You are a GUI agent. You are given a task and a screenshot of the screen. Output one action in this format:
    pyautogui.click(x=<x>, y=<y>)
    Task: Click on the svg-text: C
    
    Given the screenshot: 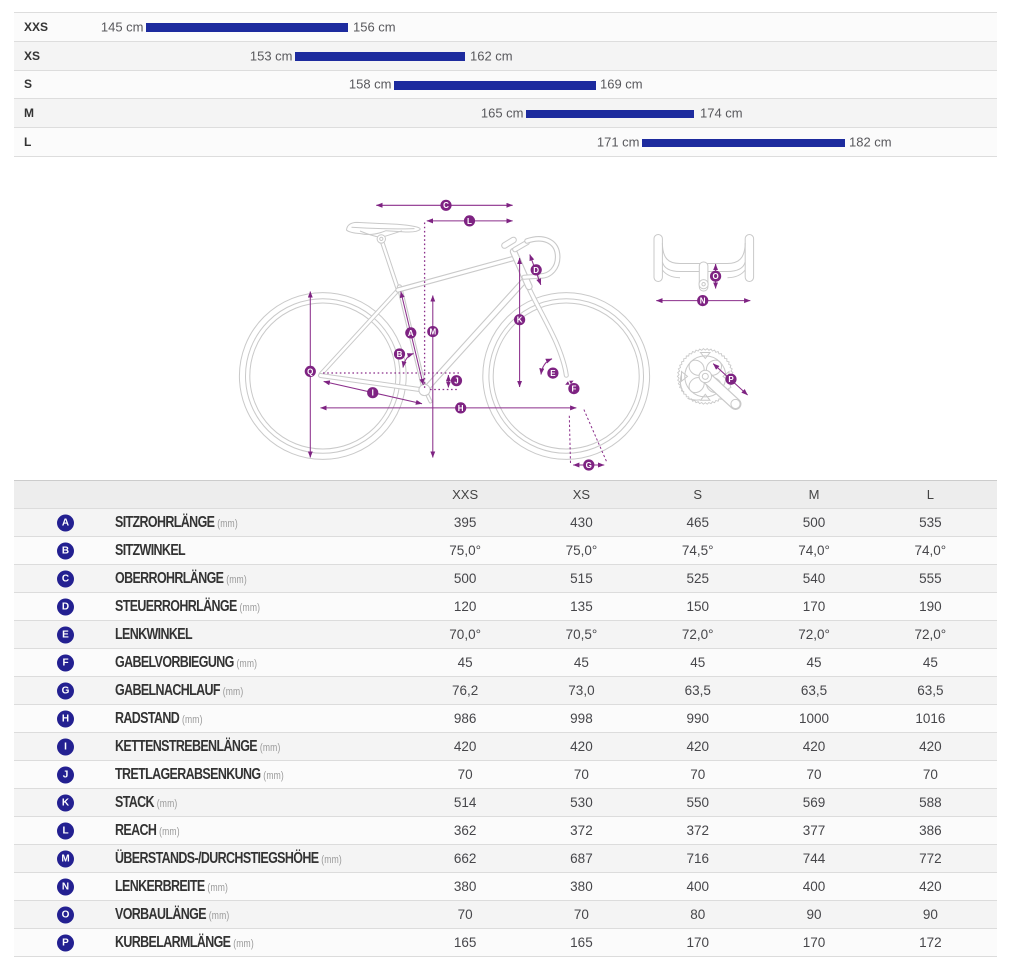 What is the action you would take?
    pyautogui.click(x=446, y=205)
    